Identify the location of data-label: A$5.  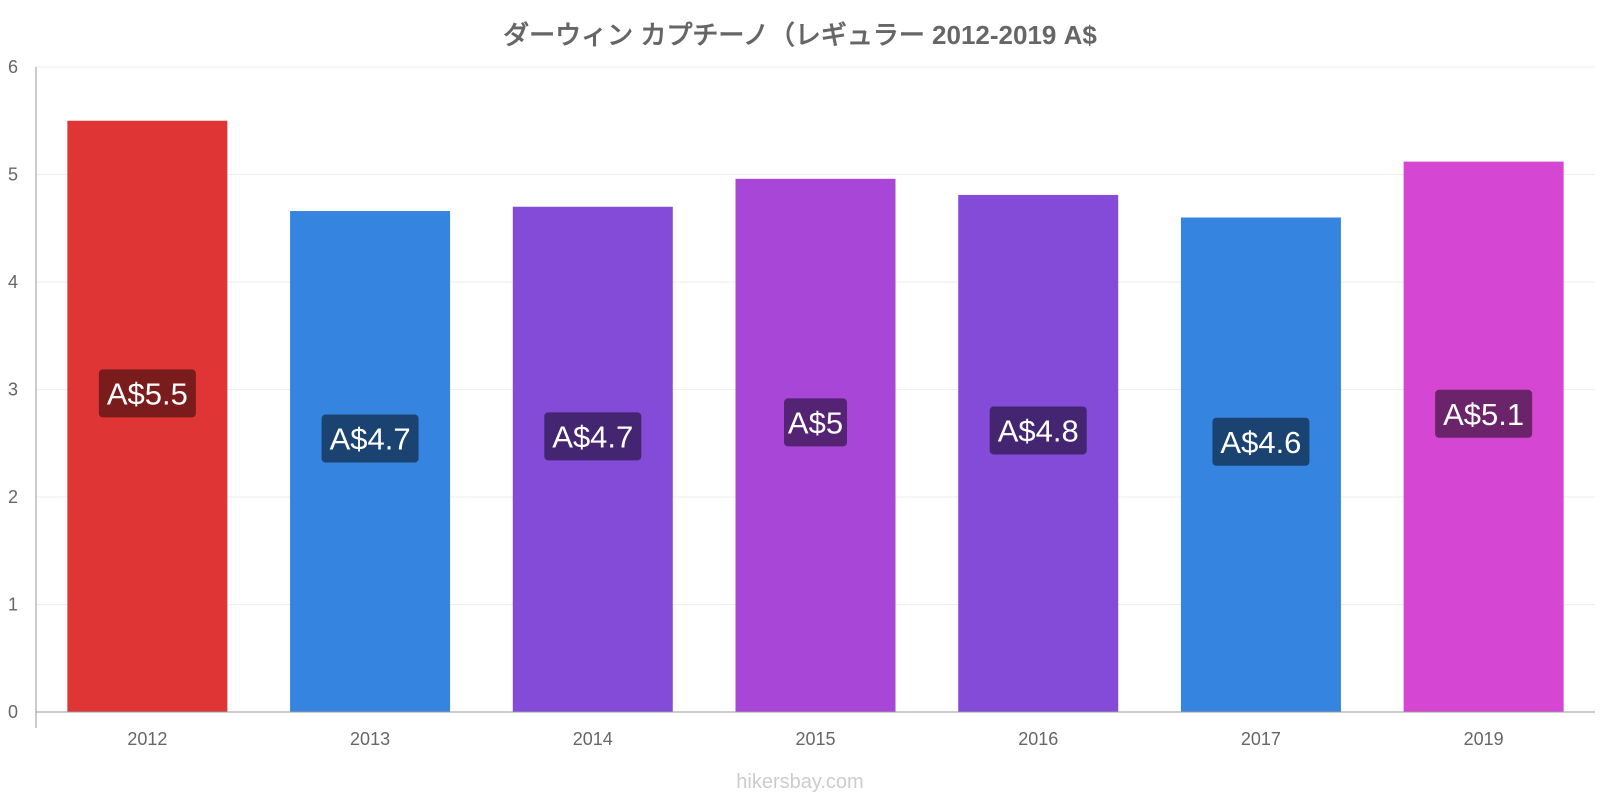
(815, 422).